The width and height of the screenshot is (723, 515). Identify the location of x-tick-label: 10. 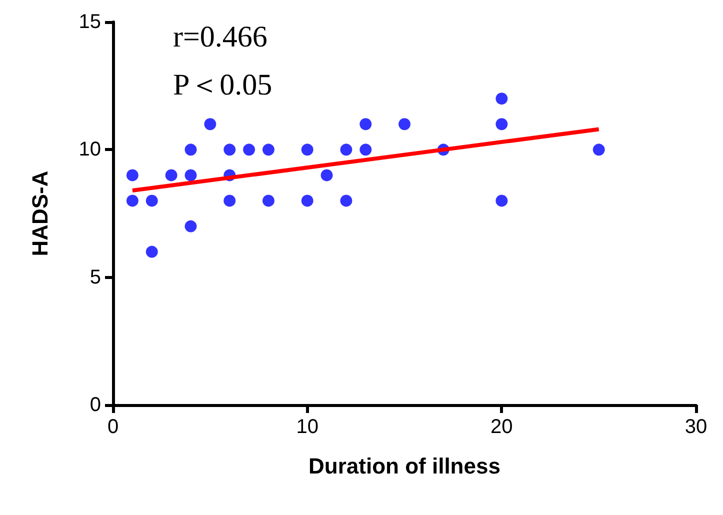
(307, 427).